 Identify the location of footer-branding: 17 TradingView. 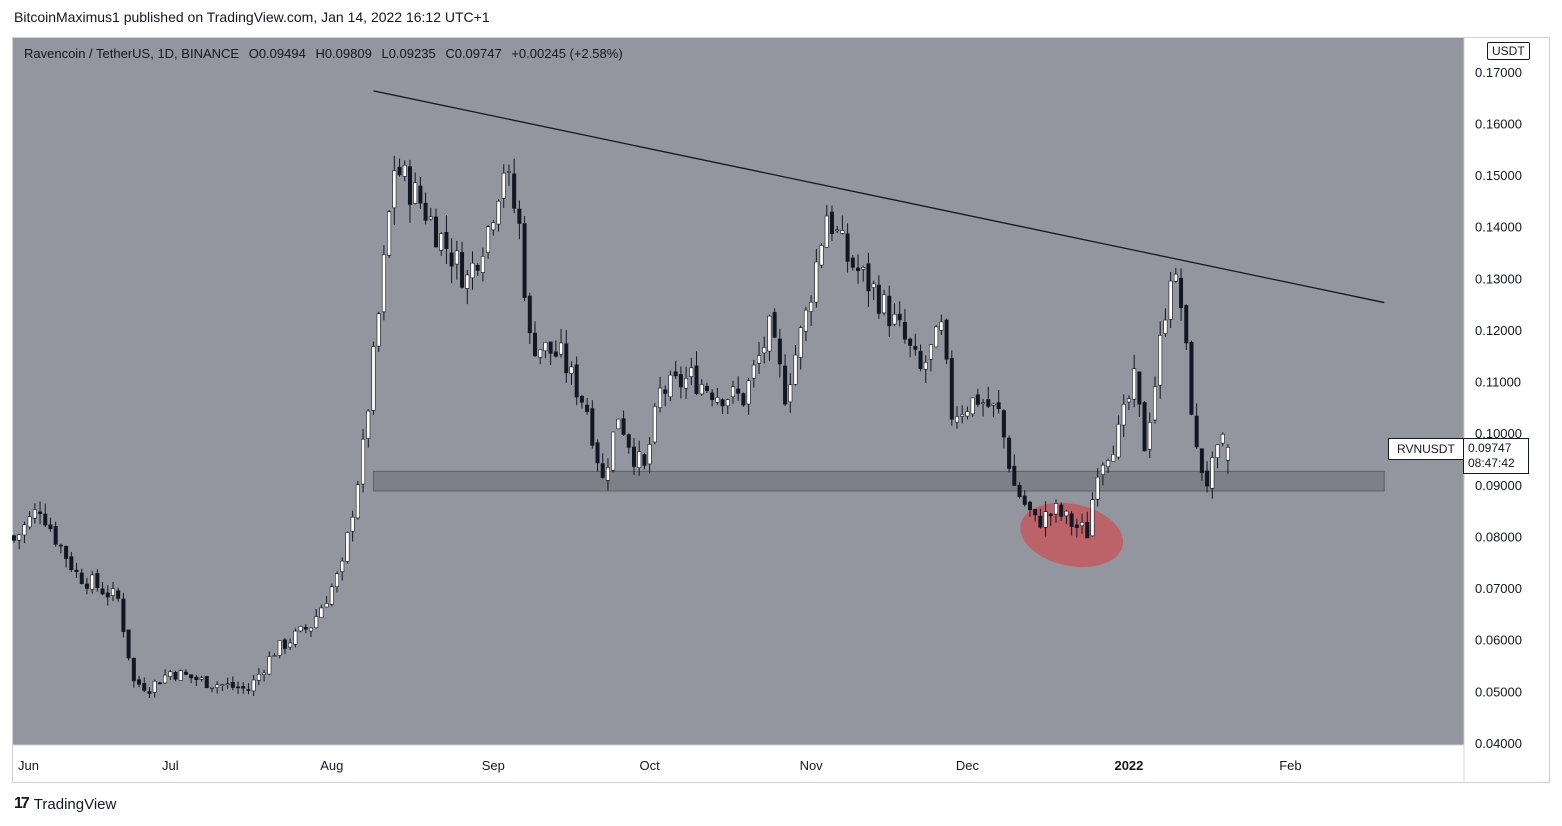
(65, 804).